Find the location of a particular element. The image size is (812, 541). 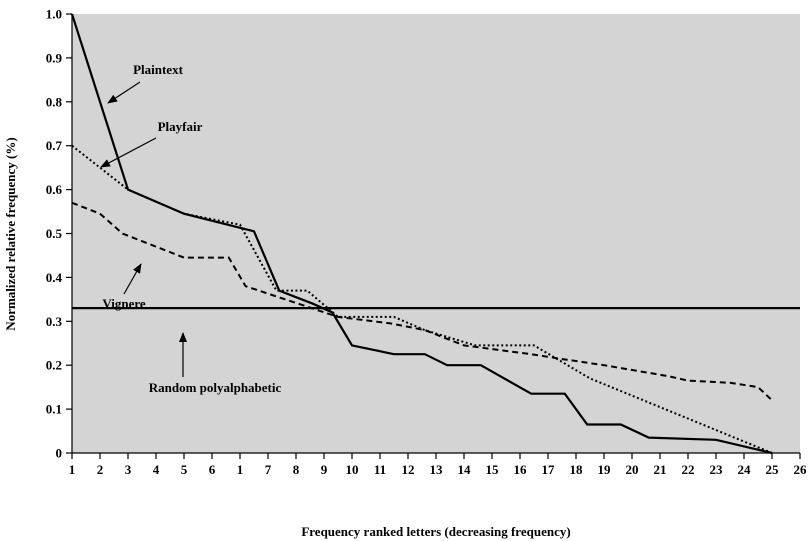

y-tick-label: 1.0 is located at coordinates (54, 14).